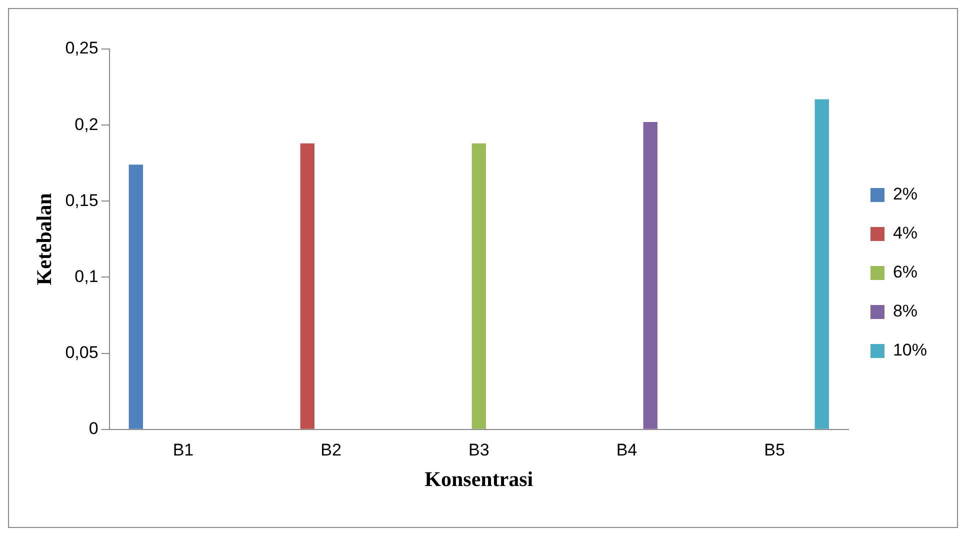 The image size is (968, 536). I want to click on y-tick-label: 0,25, so click(81, 48).